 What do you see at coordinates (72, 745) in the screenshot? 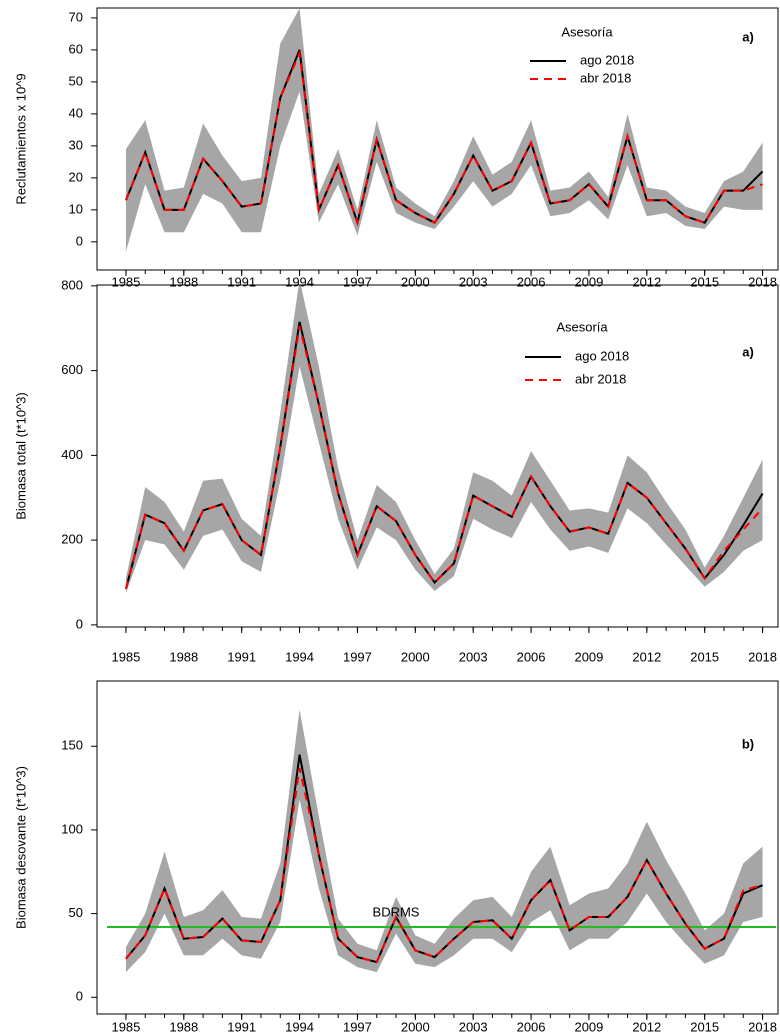
I see `y-tick-label: 150` at bounding box center [72, 745].